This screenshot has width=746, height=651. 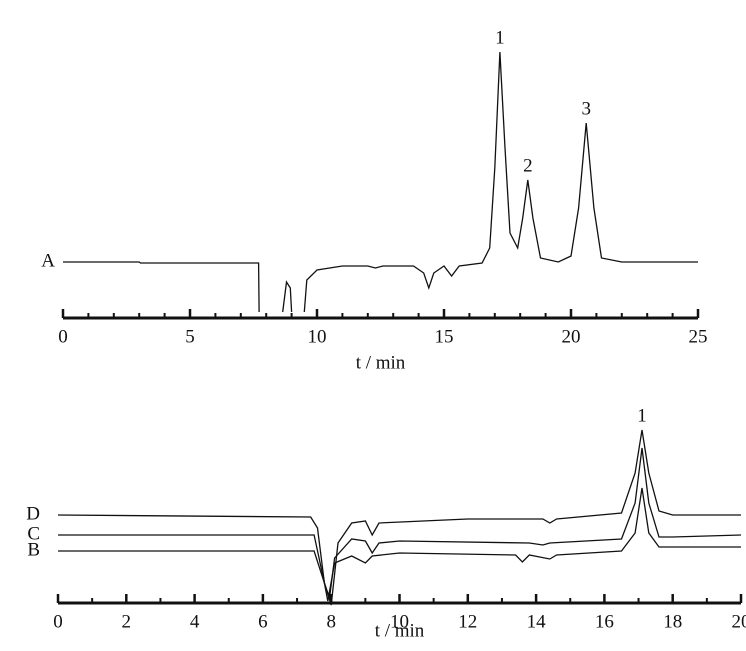 I want to click on x-tick-label: 18, so click(x=672, y=621).